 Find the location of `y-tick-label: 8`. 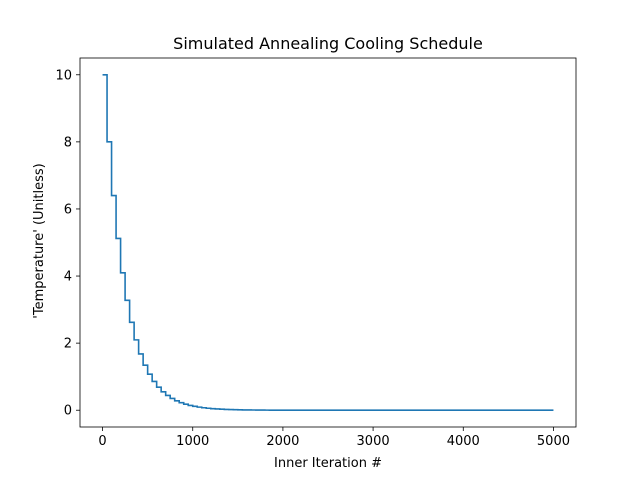

y-tick-label: 8 is located at coordinates (68, 142).